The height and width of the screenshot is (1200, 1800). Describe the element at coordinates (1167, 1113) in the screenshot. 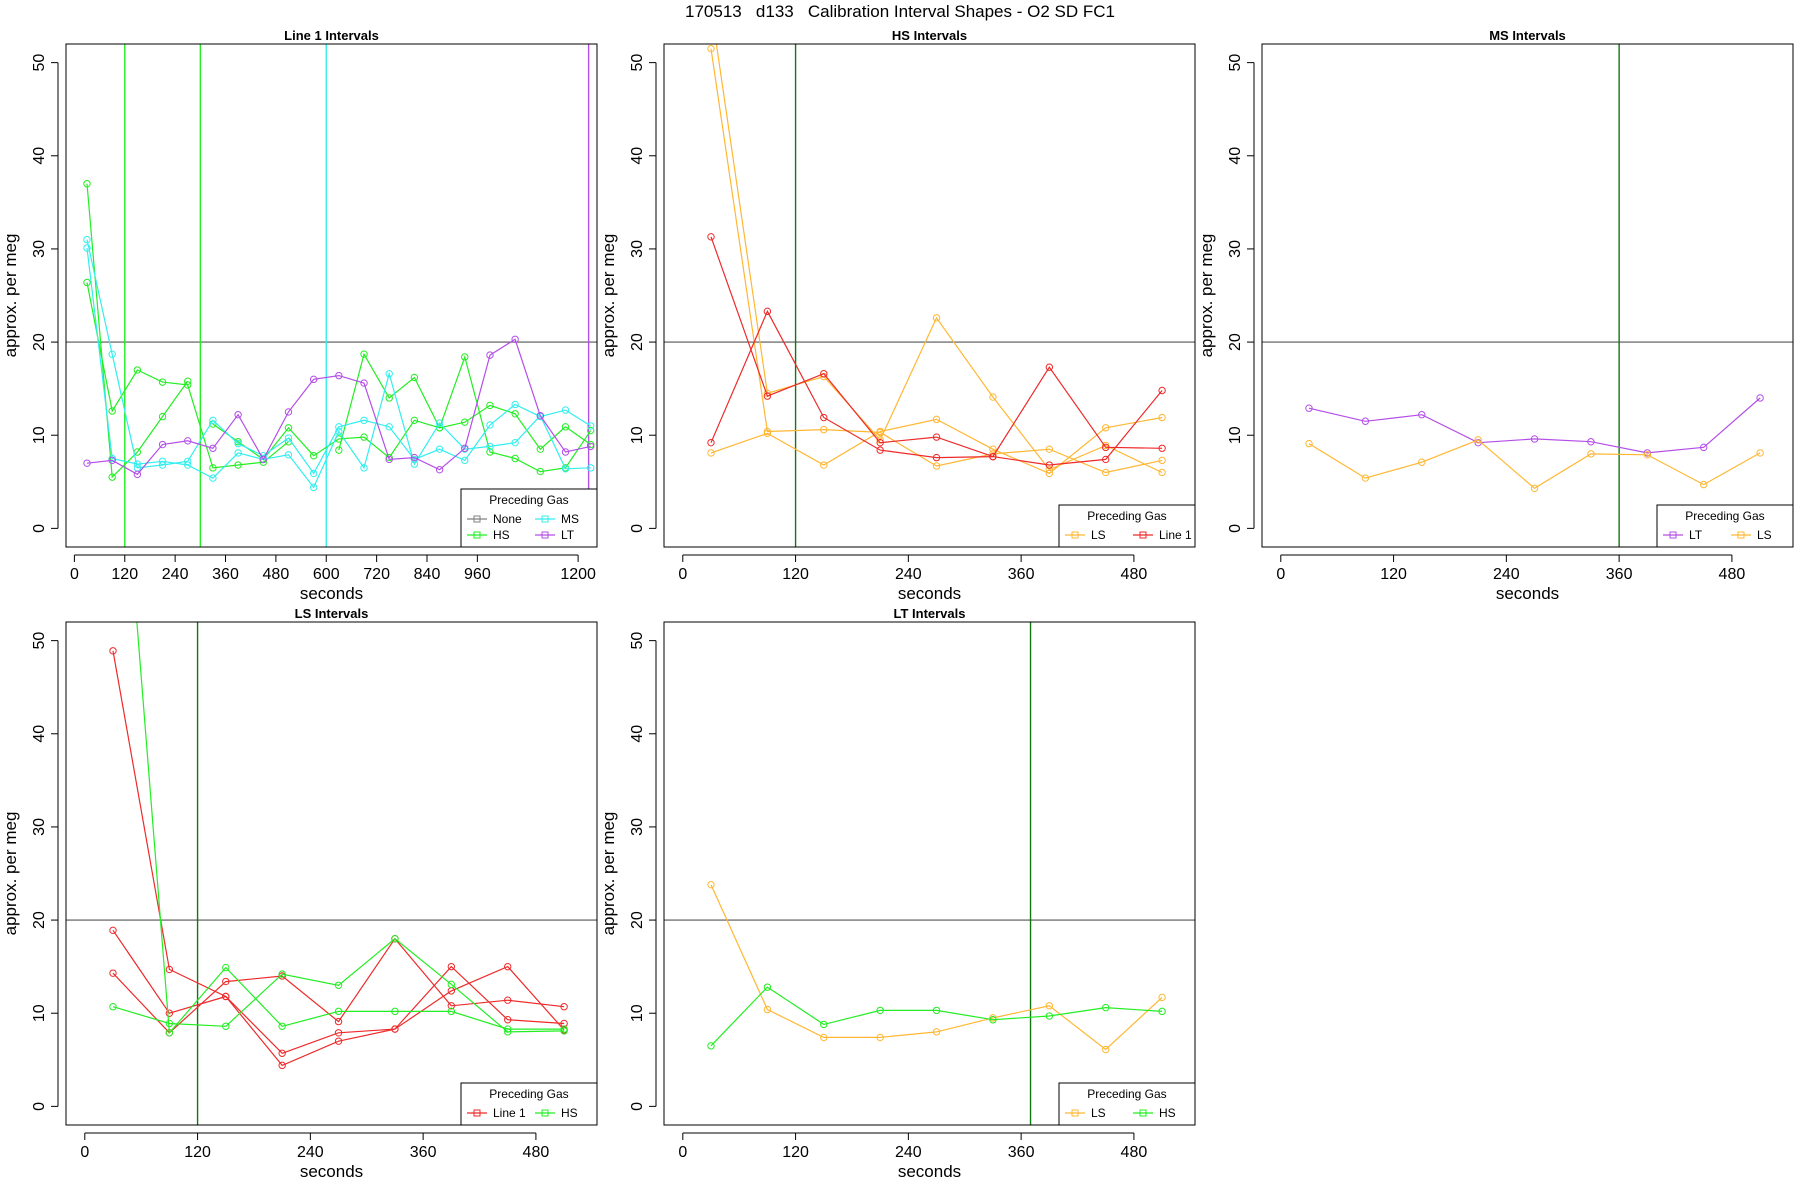

I see `legend-label: HS` at that location.